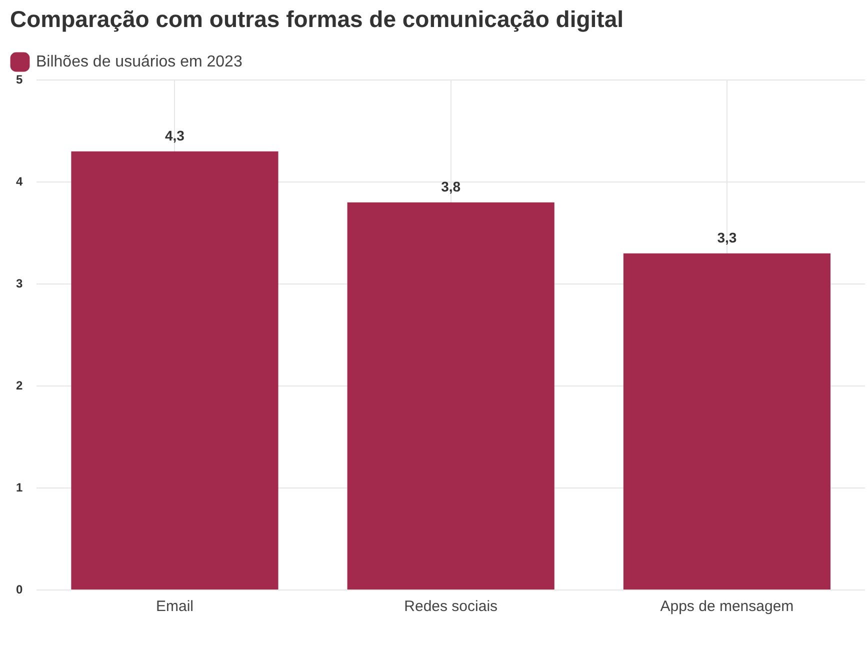 The image size is (867, 654). Describe the element at coordinates (19, 79) in the screenshot. I see `y-tick-label: 5` at that location.